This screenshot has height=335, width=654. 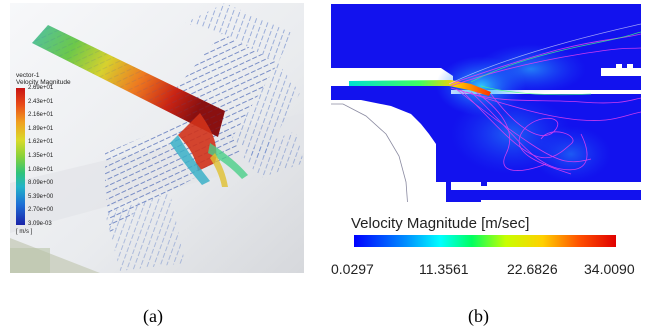 What do you see at coordinates (43, 82) in the screenshot?
I see `legend-title-line2: Velocity Magnitude` at bounding box center [43, 82].